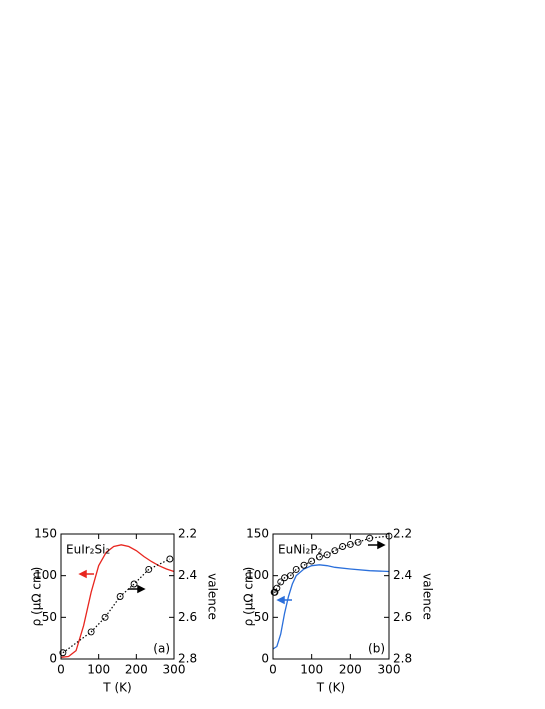 The width and height of the screenshot is (545, 709). What do you see at coordinates (300, 550) in the screenshot?
I see `sample-label: EuNi₂P₂` at bounding box center [300, 550].